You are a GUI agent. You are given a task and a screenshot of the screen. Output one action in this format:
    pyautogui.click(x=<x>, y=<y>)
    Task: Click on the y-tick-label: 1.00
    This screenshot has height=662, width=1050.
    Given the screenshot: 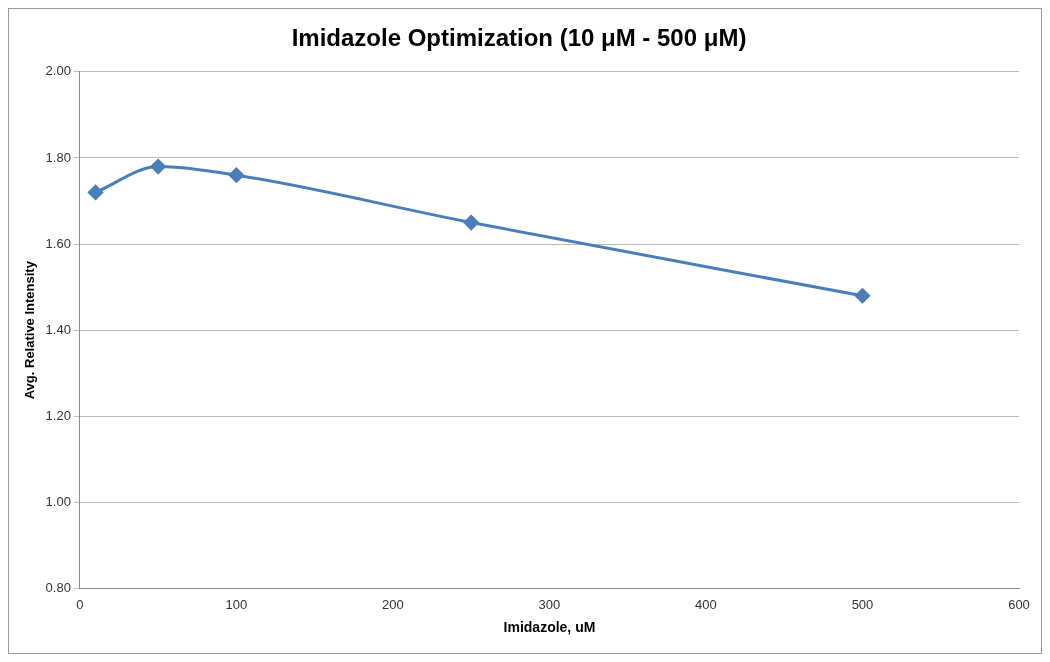 What is the action you would take?
    pyautogui.click(x=58, y=502)
    